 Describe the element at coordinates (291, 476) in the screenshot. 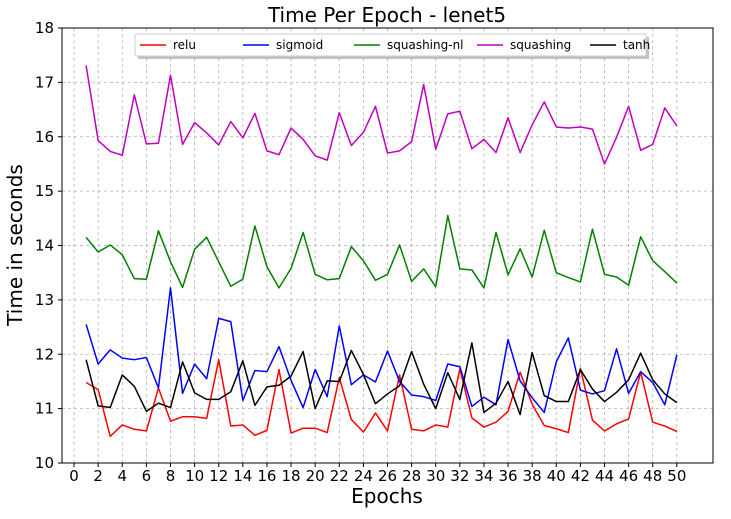

I see `x-tick-label: 18` at that location.